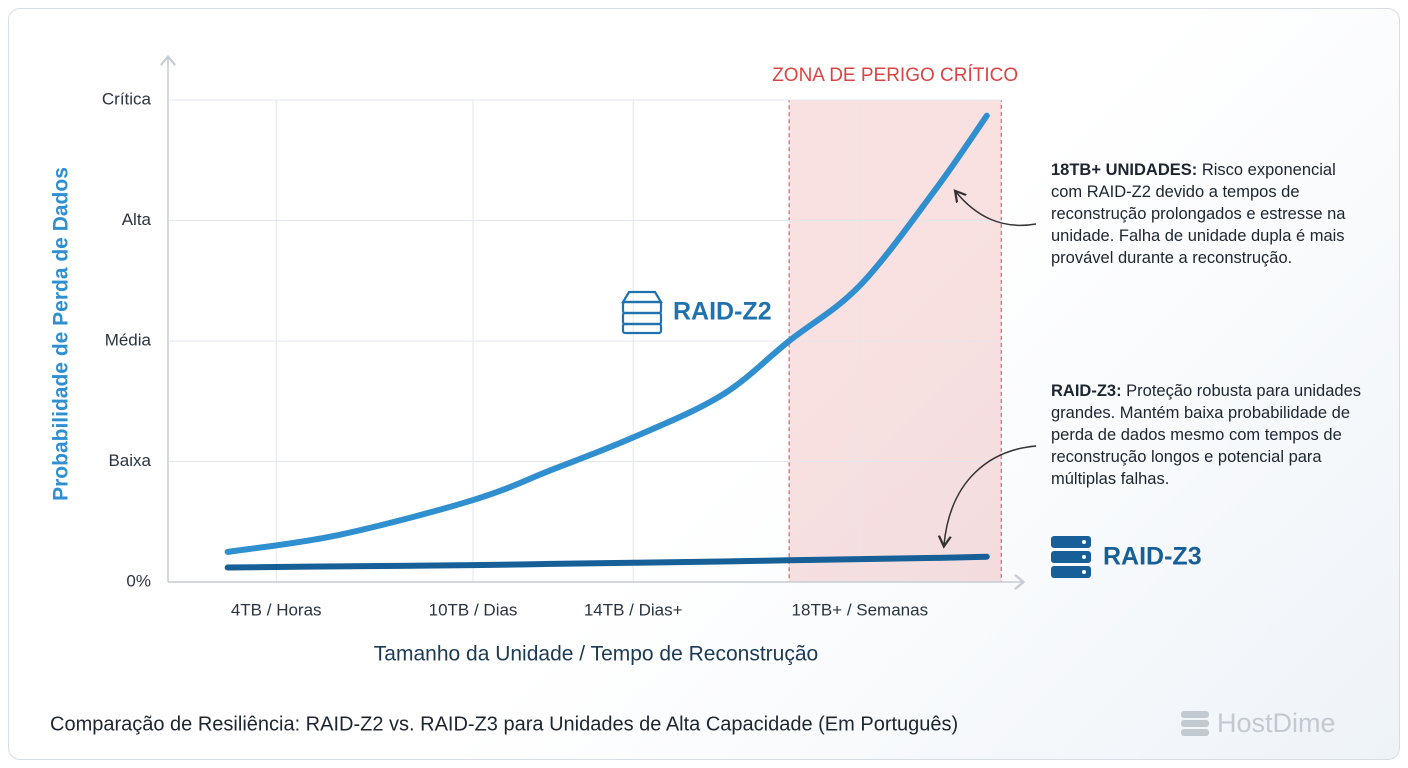  Describe the element at coordinates (138, 580) in the screenshot. I see `y-tick-label: 0%` at that location.